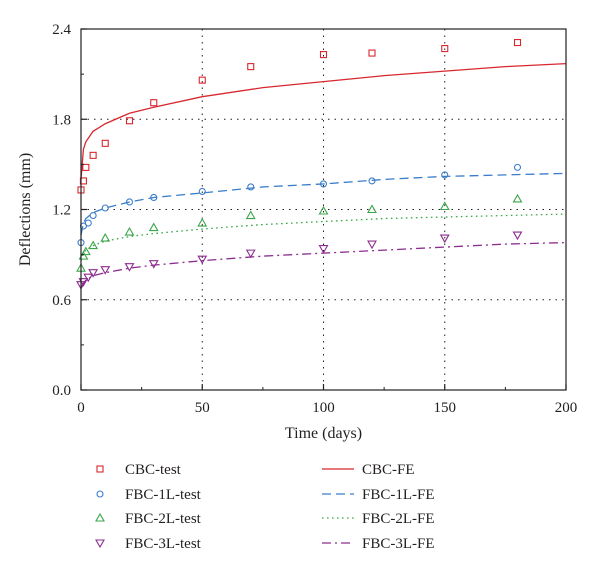  I want to click on legend-label-fbc-2l-test: FBC-2L-test, so click(163, 519).